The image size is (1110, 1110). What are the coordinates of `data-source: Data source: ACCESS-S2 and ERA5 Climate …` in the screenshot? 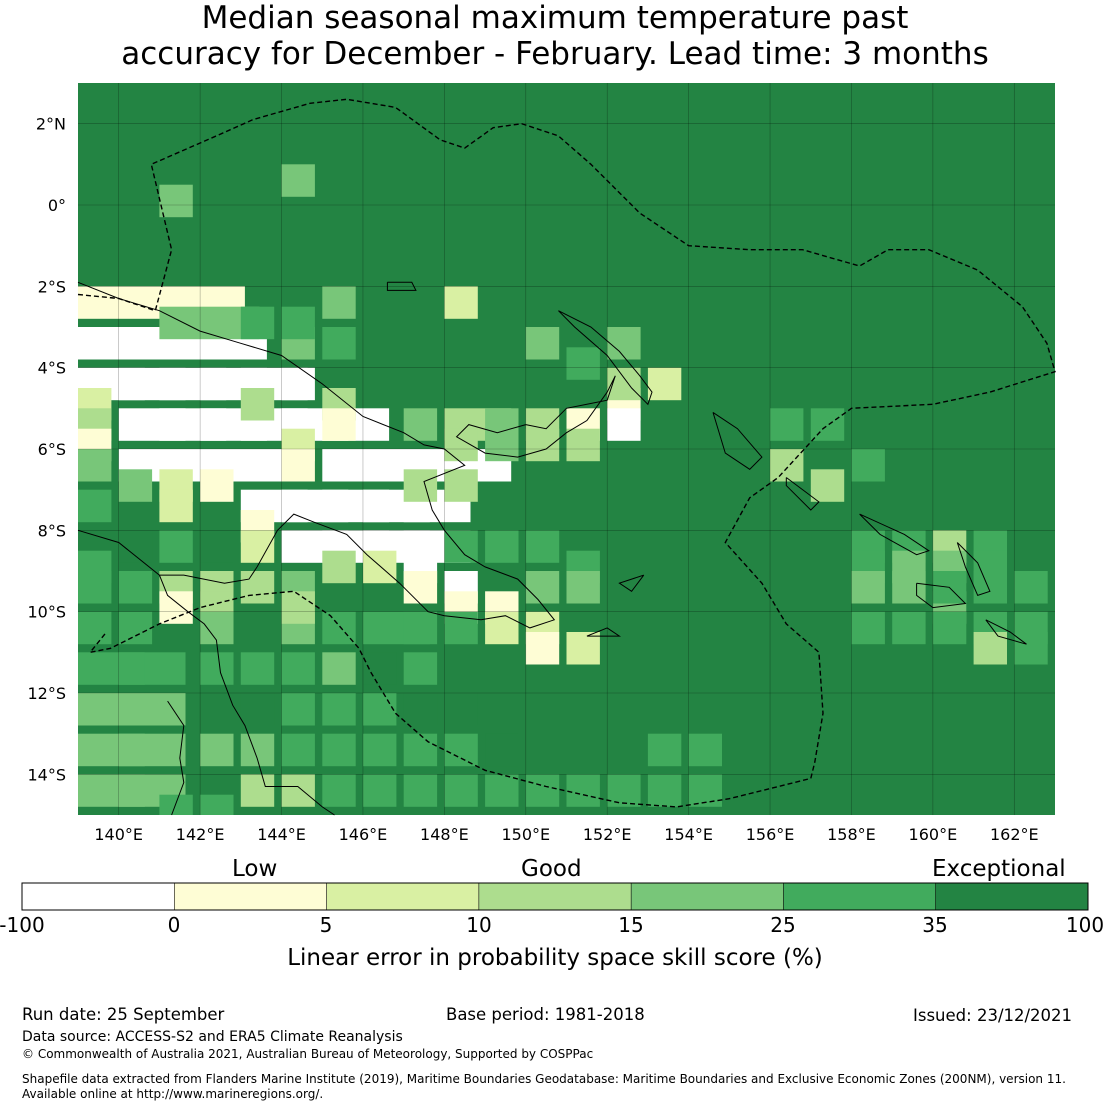 It's located at (212, 1037).